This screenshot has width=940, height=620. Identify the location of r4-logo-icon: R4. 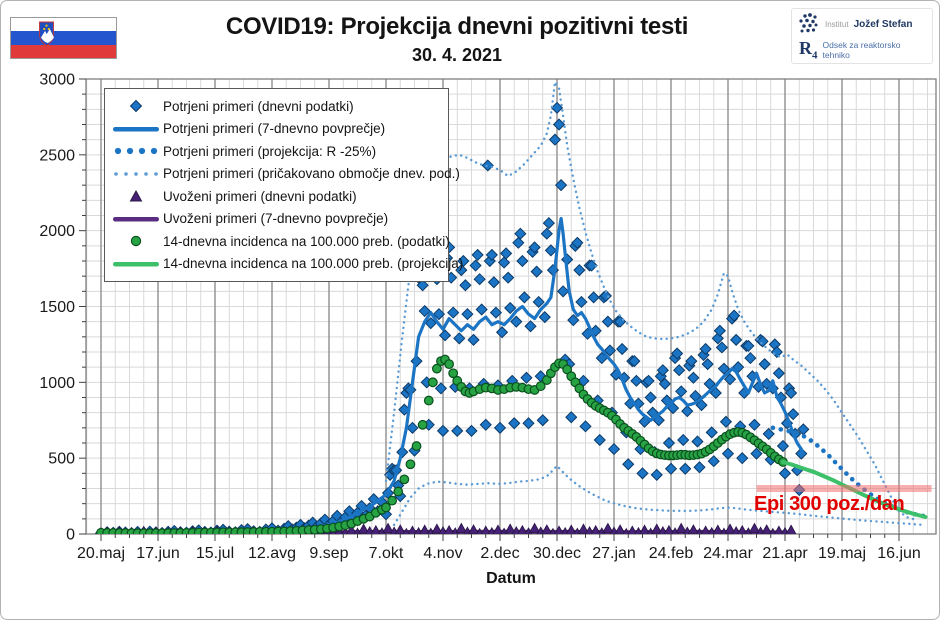
(808, 49).